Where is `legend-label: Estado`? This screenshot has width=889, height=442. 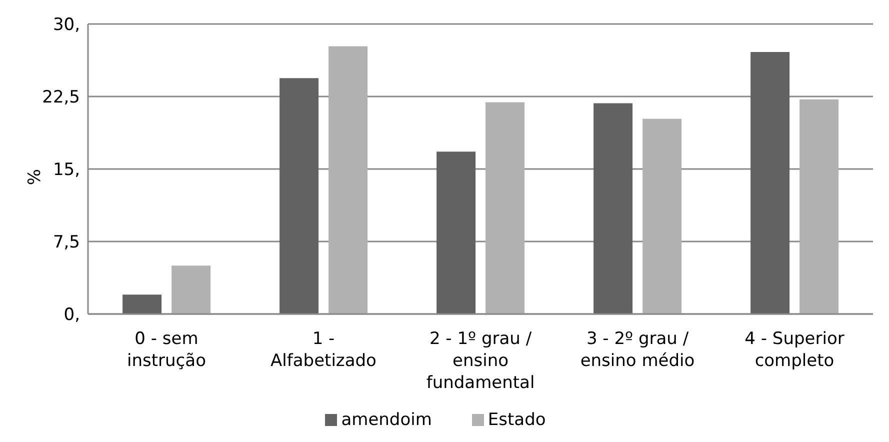 legend-label: Estado is located at coordinates (517, 420).